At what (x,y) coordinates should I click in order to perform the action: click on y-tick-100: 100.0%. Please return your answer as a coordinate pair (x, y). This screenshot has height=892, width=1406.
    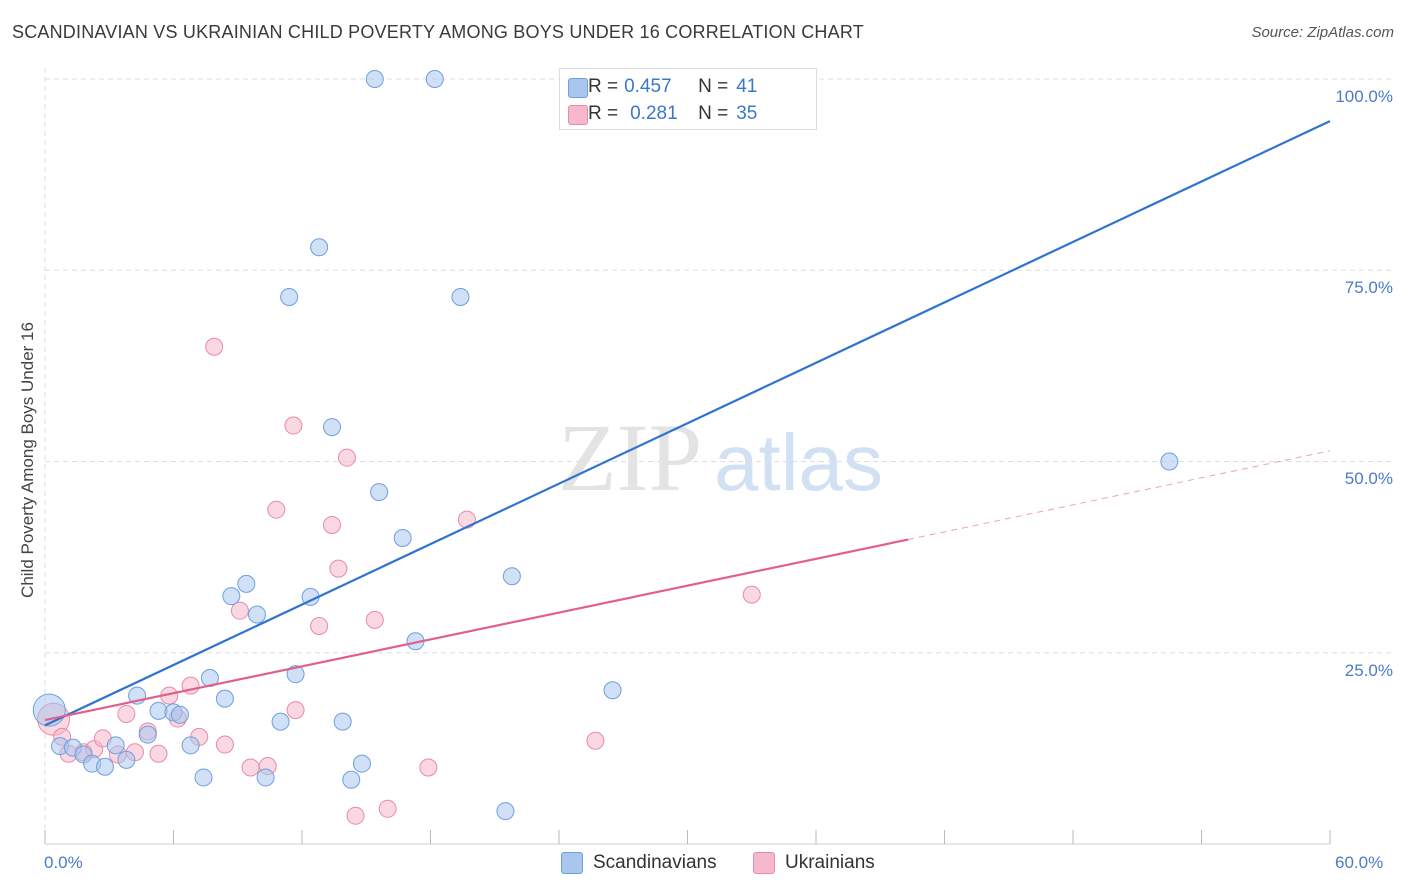
    Looking at the image, I should click on (1364, 96).